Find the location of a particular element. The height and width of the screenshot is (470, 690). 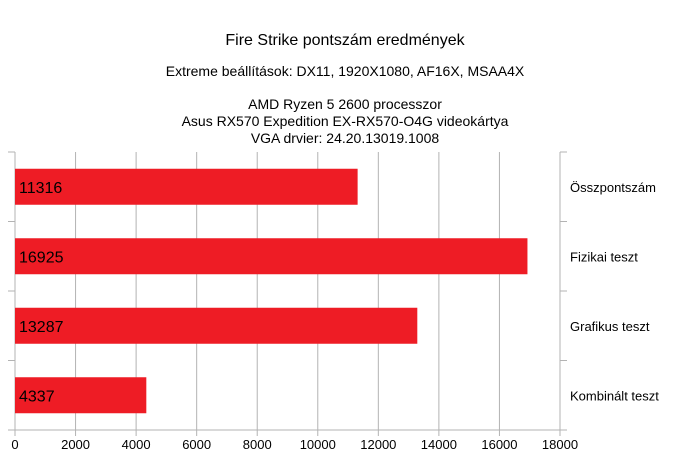

x-tick-label: 6000 is located at coordinates (196, 444).